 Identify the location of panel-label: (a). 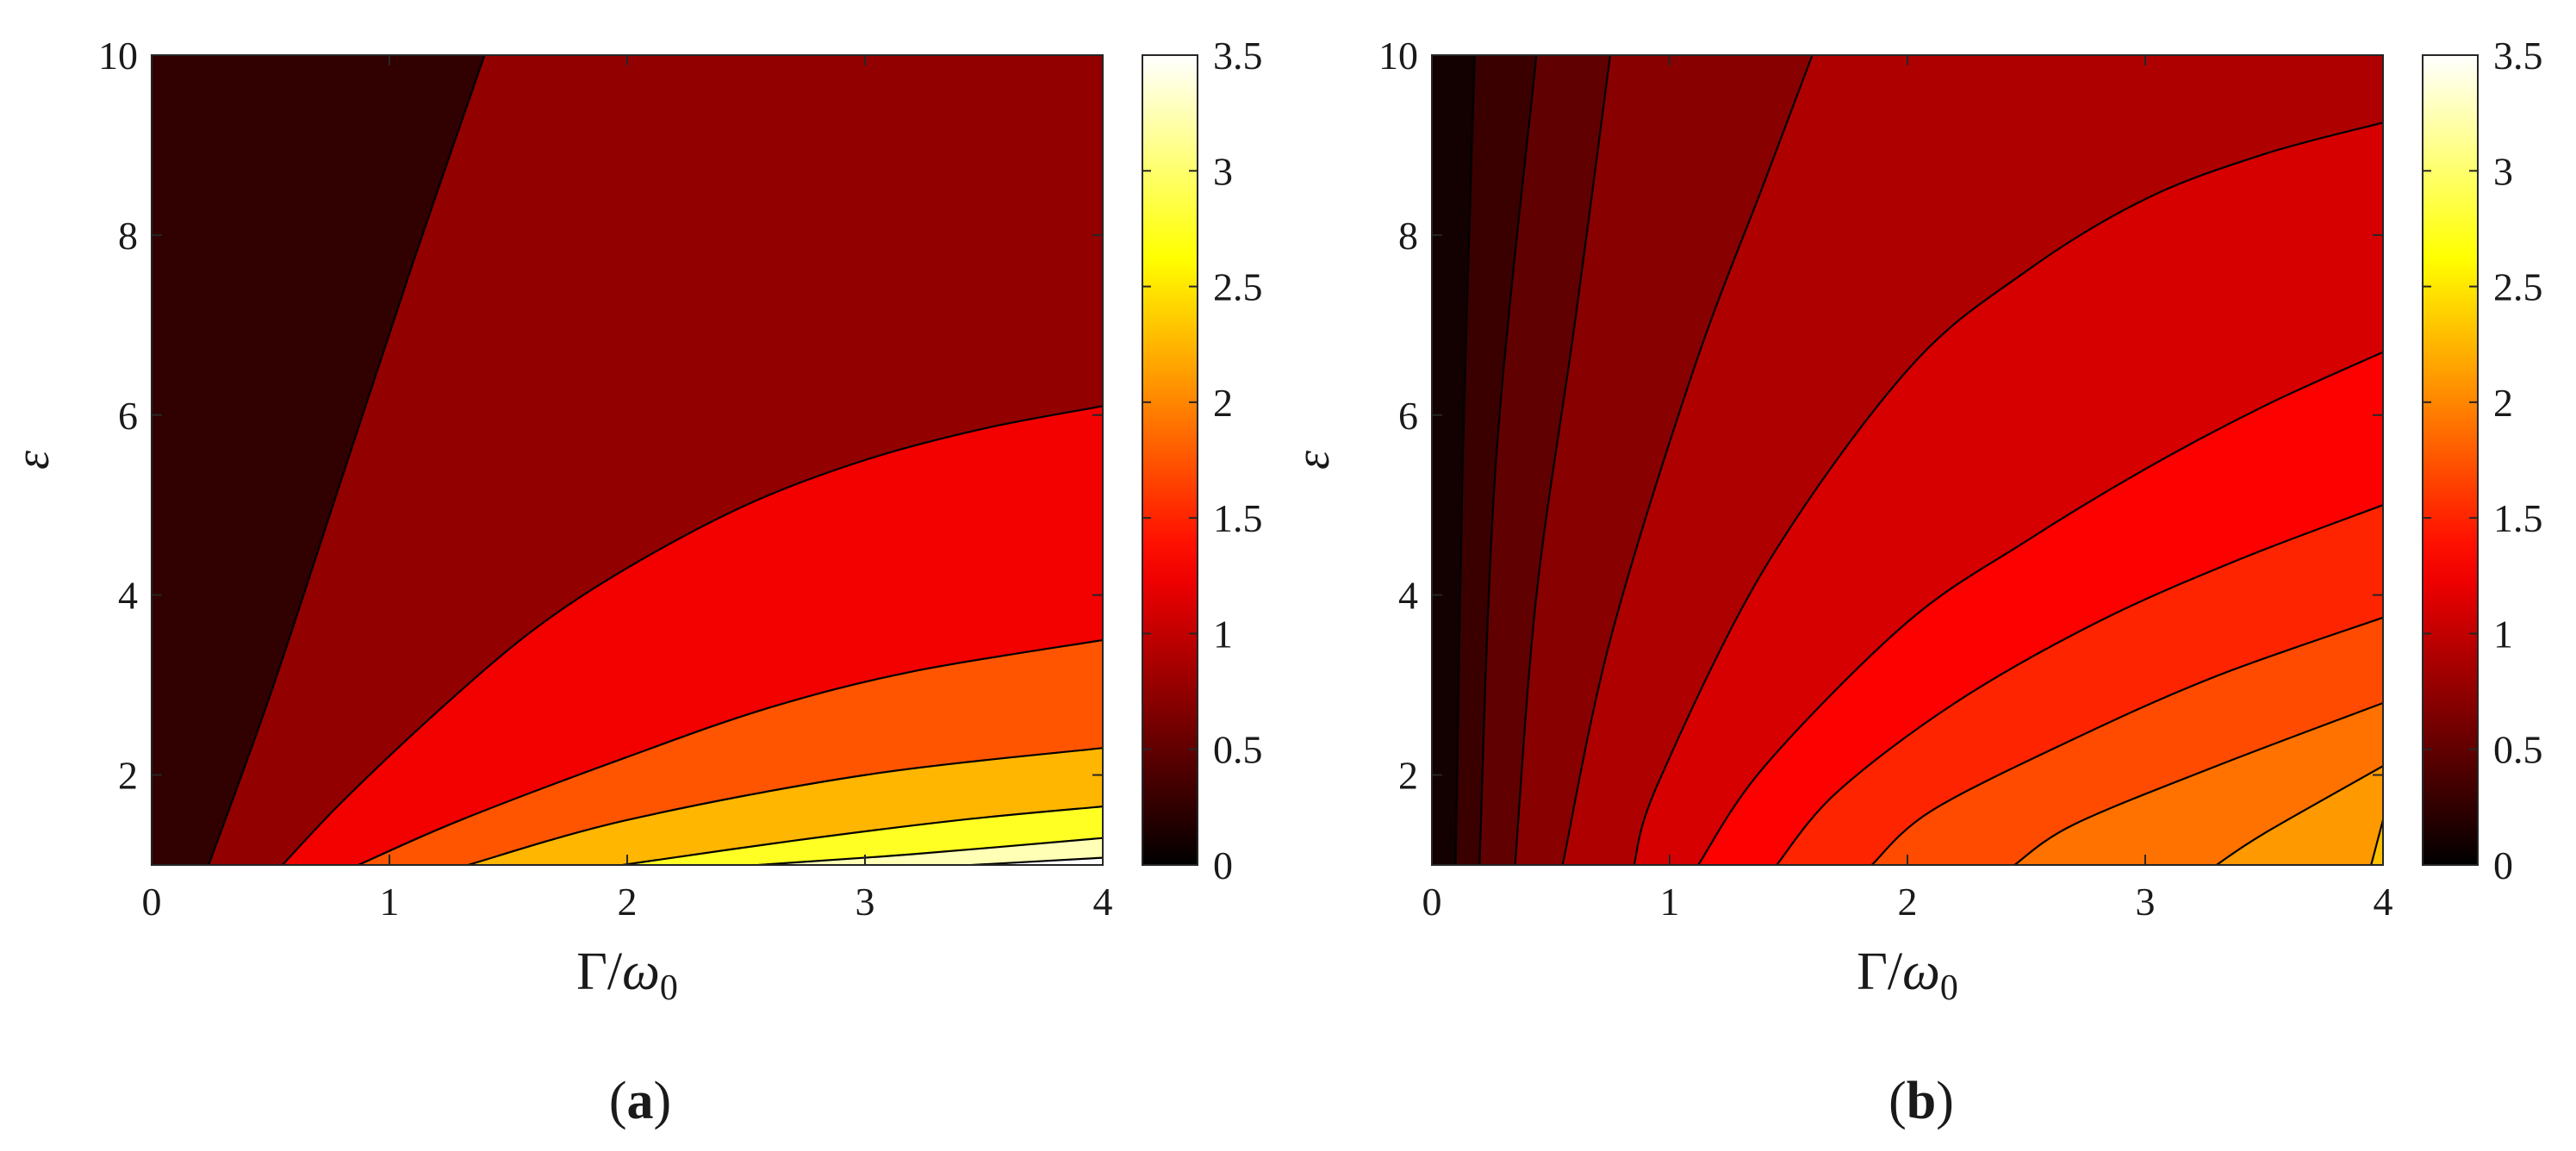
(640, 1101).